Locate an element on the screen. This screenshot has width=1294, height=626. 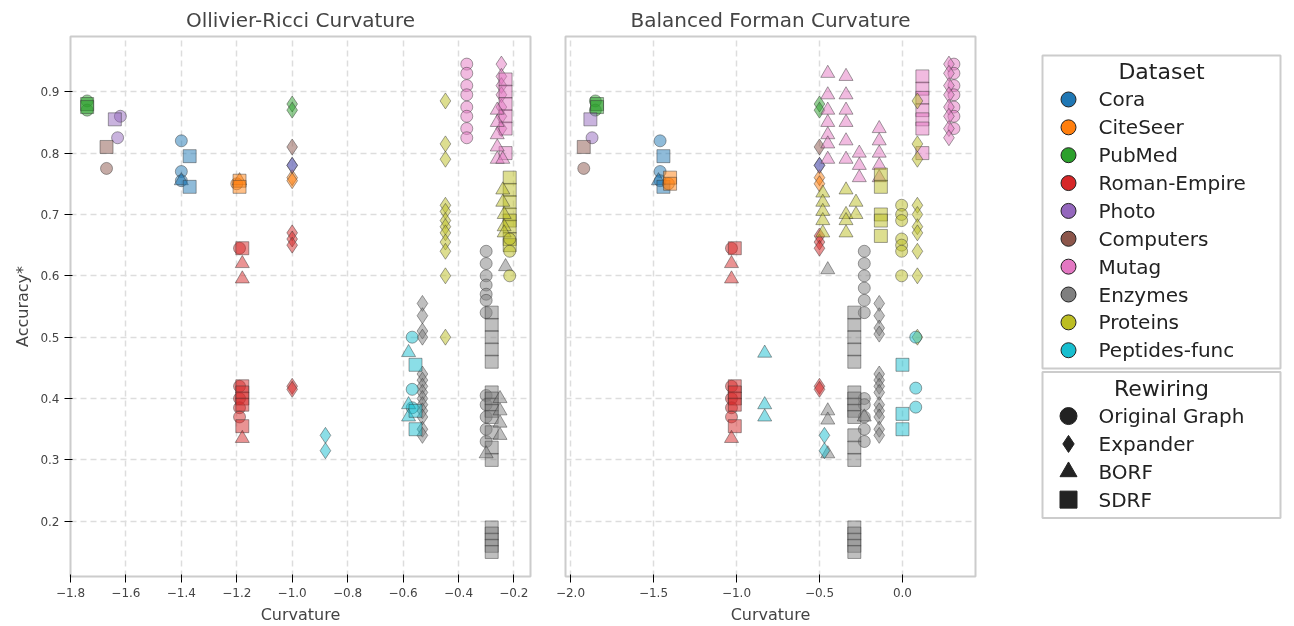
x-tick-label: 0.0 is located at coordinates (902, 592).